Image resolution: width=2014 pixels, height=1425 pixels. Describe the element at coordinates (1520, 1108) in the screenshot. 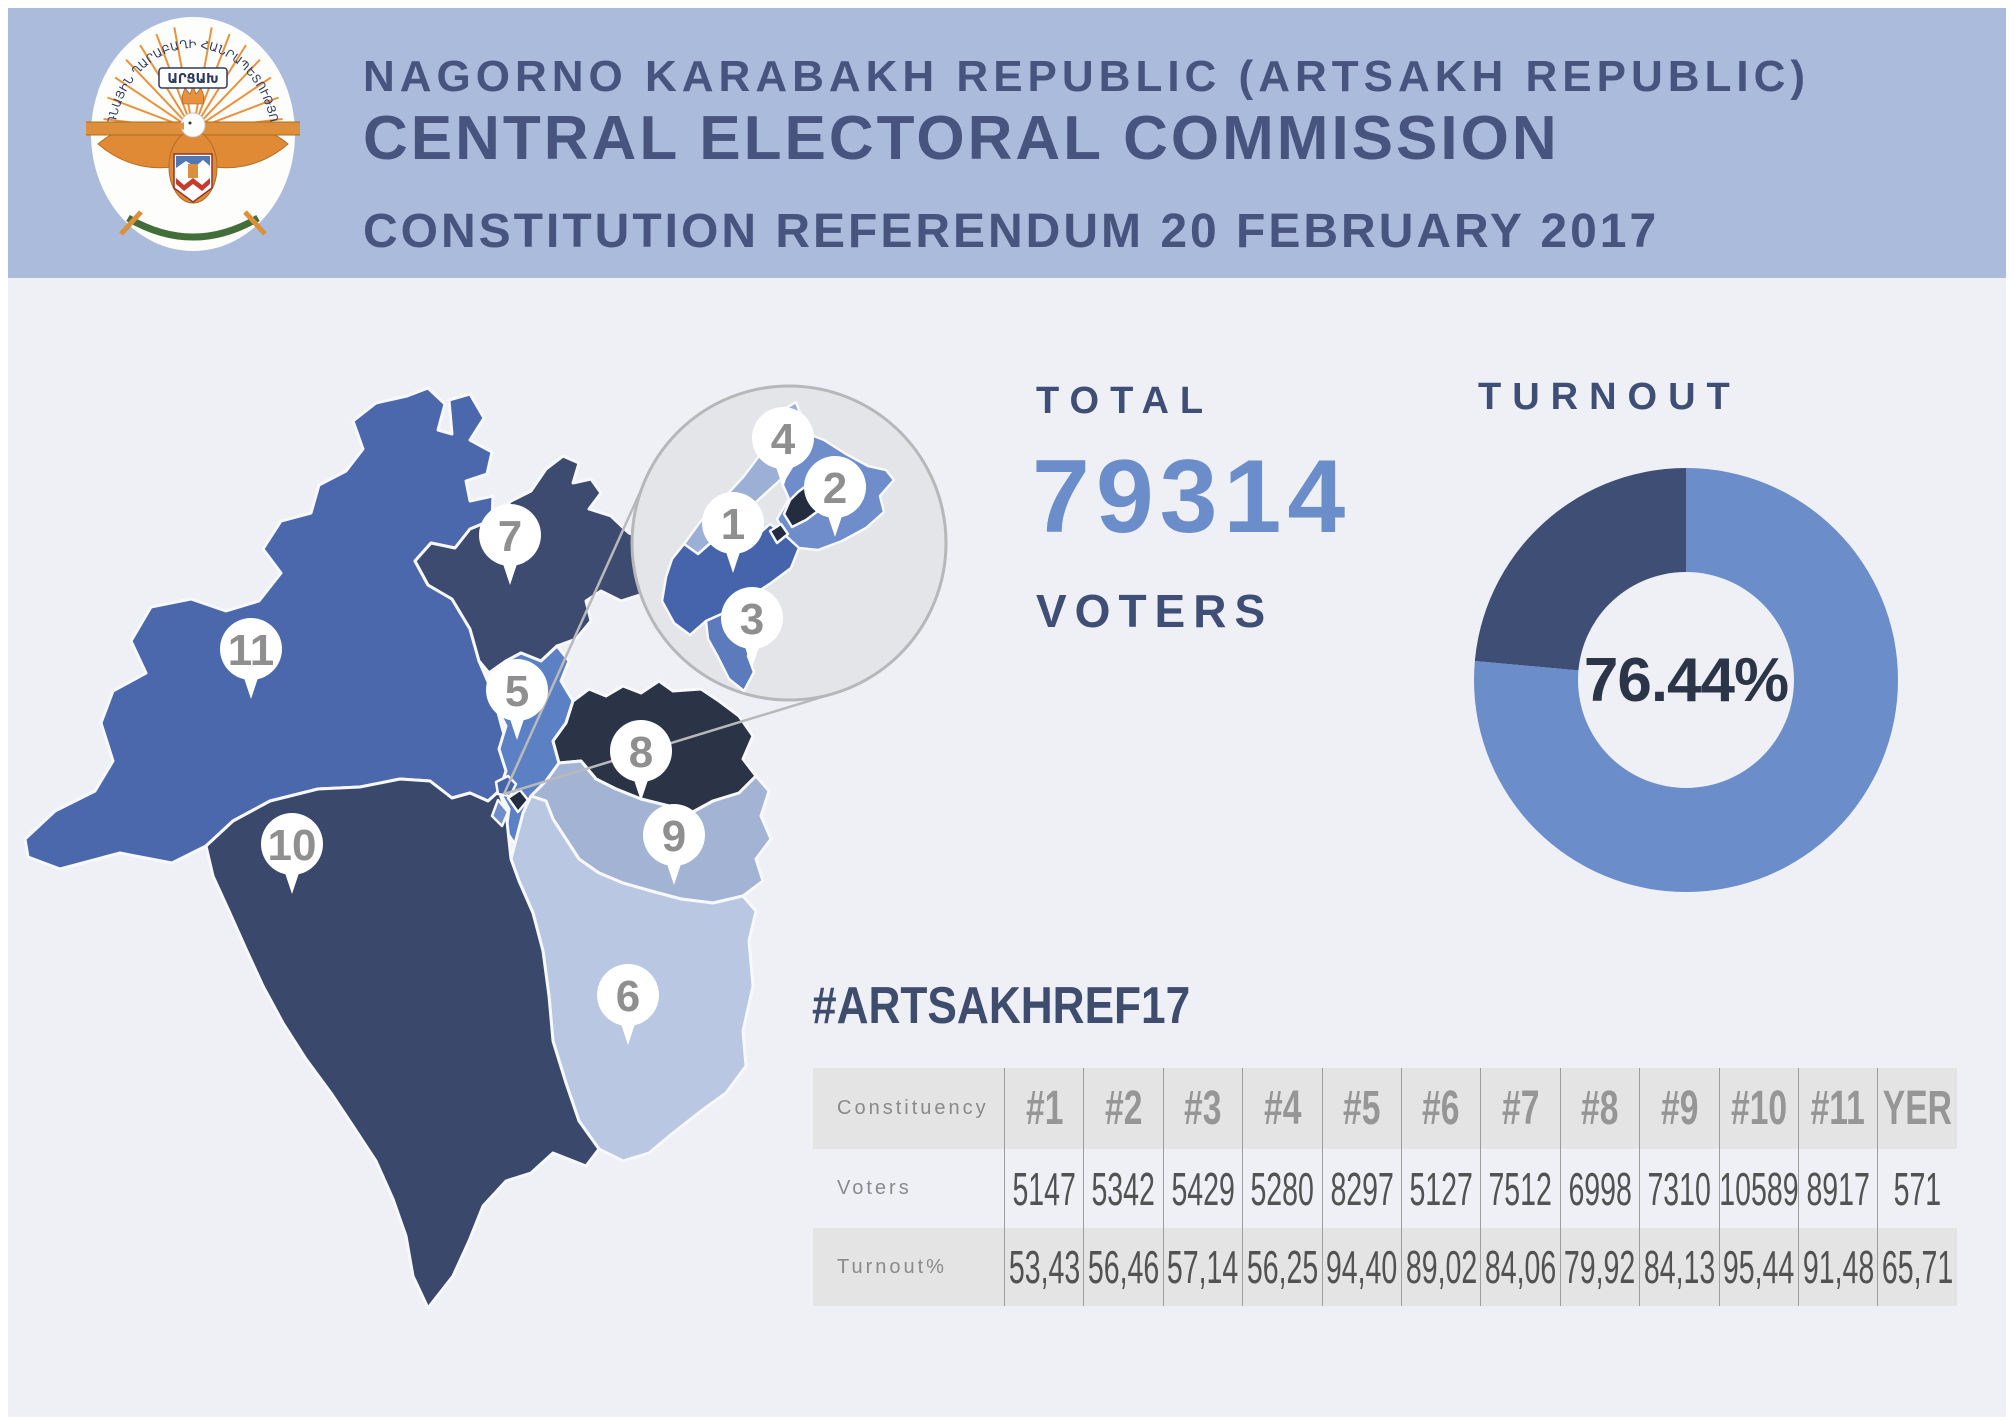

I see `table-col-header: #7` at that location.